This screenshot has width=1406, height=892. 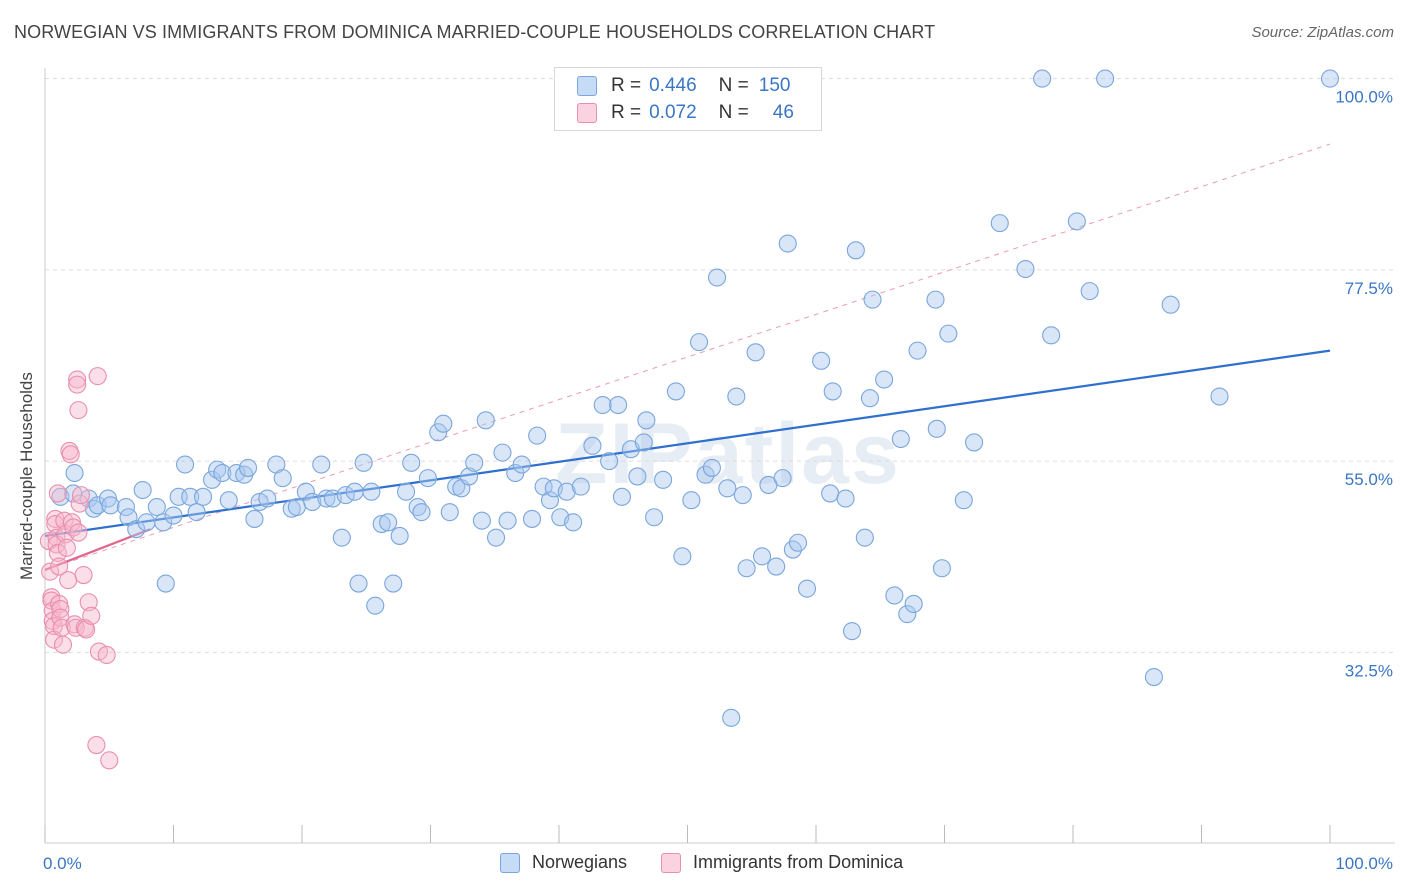 I want to click on legend-r-value: 0.072, so click(x=673, y=112).